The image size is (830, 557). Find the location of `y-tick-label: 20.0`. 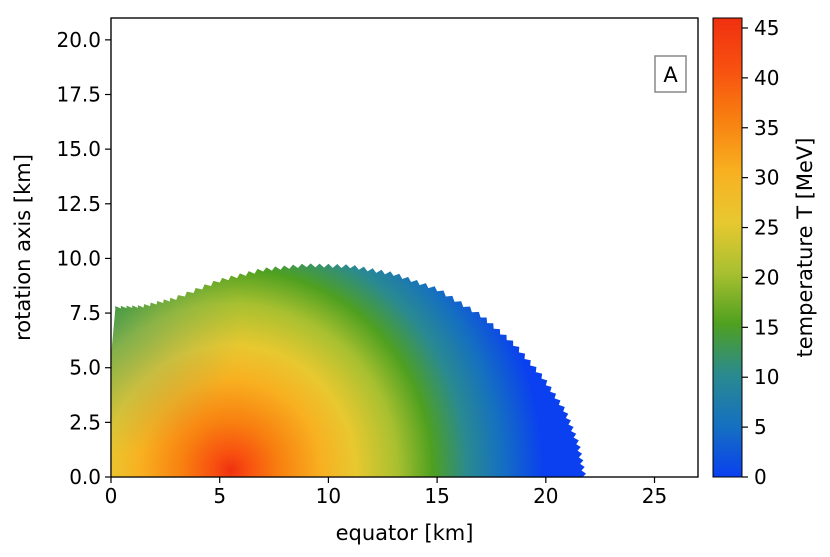

y-tick-label: 20.0 is located at coordinates (78, 40).